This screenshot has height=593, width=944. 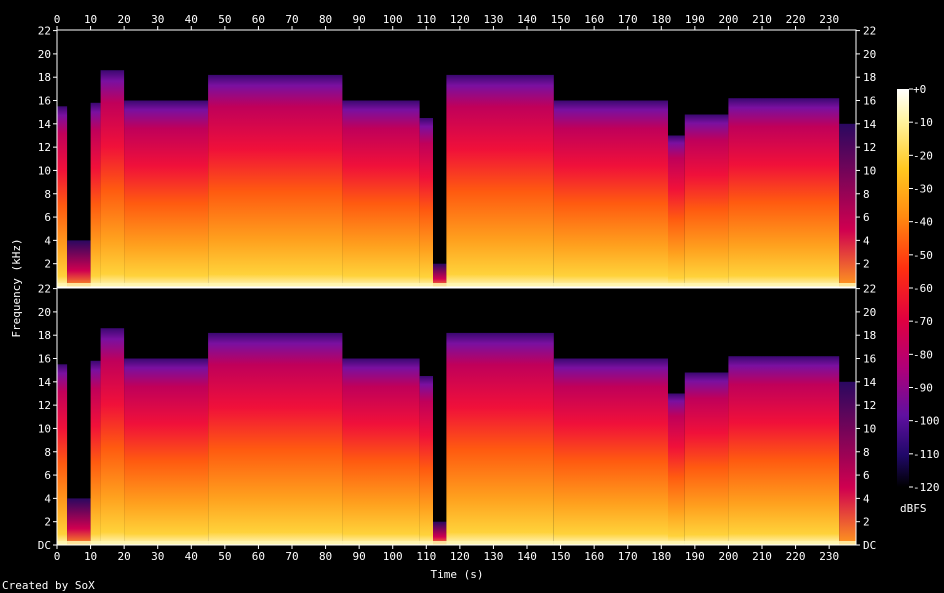 What do you see at coordinates (493, 19) in the screenshot?
I see `x-tick-label-top: 130` at bounding box center [493, 19].